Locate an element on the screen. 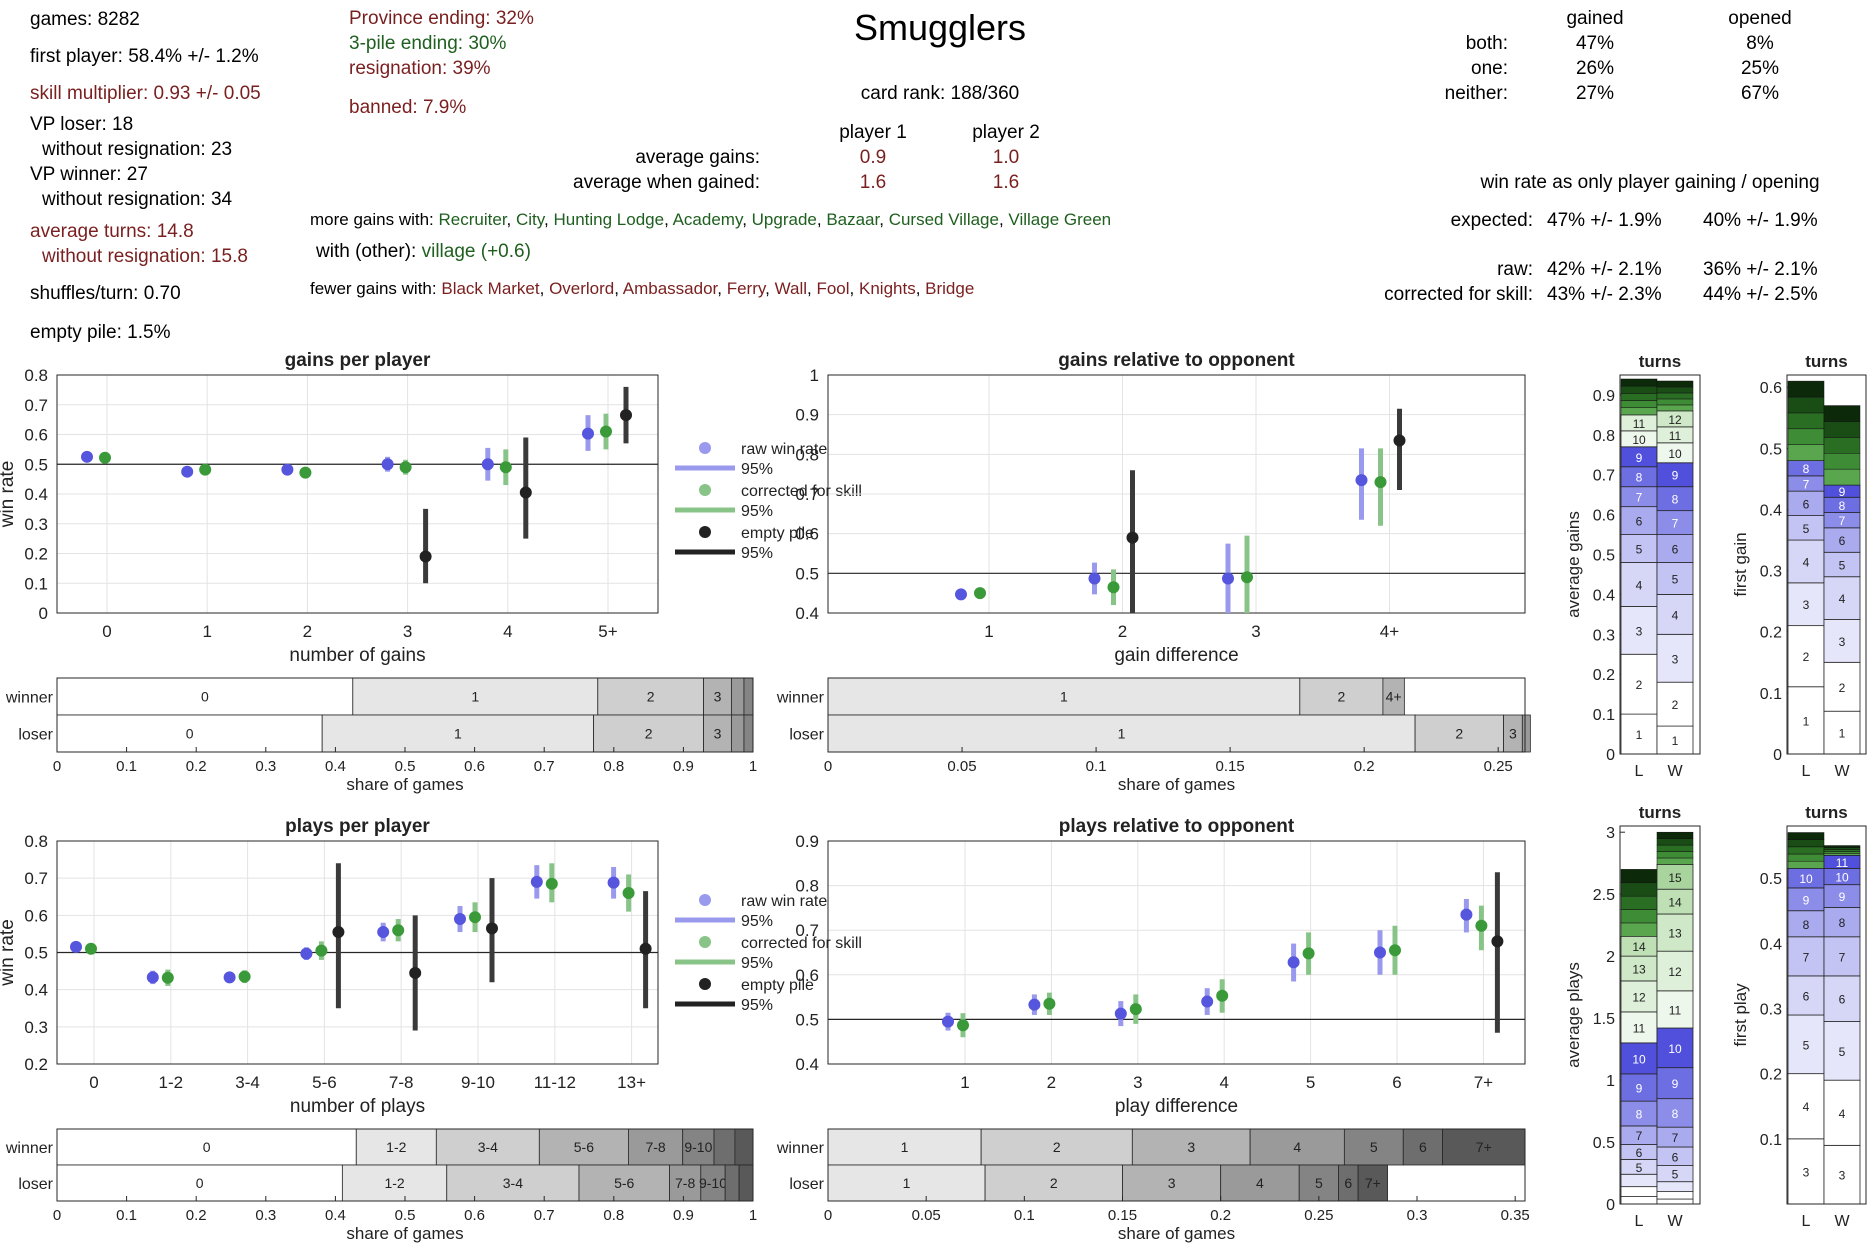 Image resolution: width=1875 pixels, height=1250 pixels. y-tick-label: 0.8 is located at coordinates (1604, 436).